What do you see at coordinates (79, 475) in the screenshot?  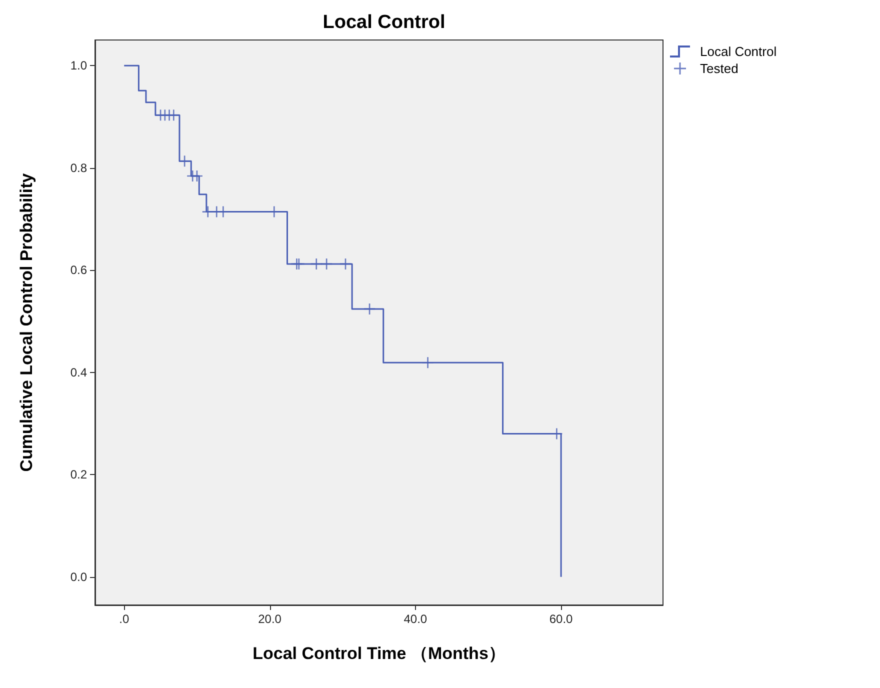 I see `y-tick-label: 0.2` at bounding box center [79, 475].